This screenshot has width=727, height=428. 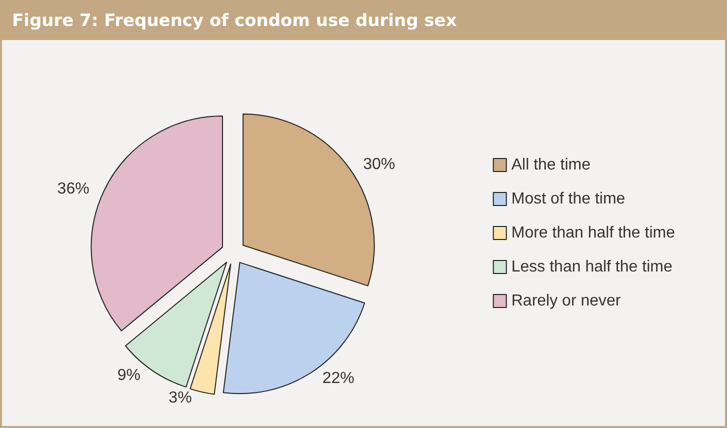 What do you see at coordinates (566, 301) in the screenshot?
I see `legend-label: Rarely or never` at bounding box center [566, 301].